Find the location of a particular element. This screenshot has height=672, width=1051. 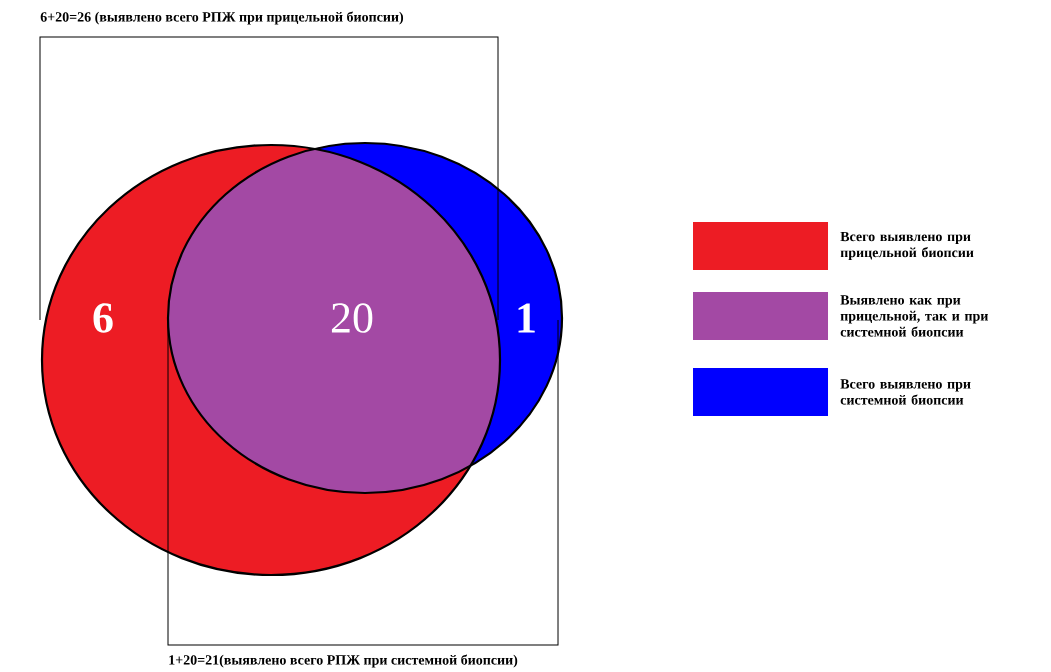

category-label: Всего выявлено при системной биопсии is located at coordinates (905, 392).